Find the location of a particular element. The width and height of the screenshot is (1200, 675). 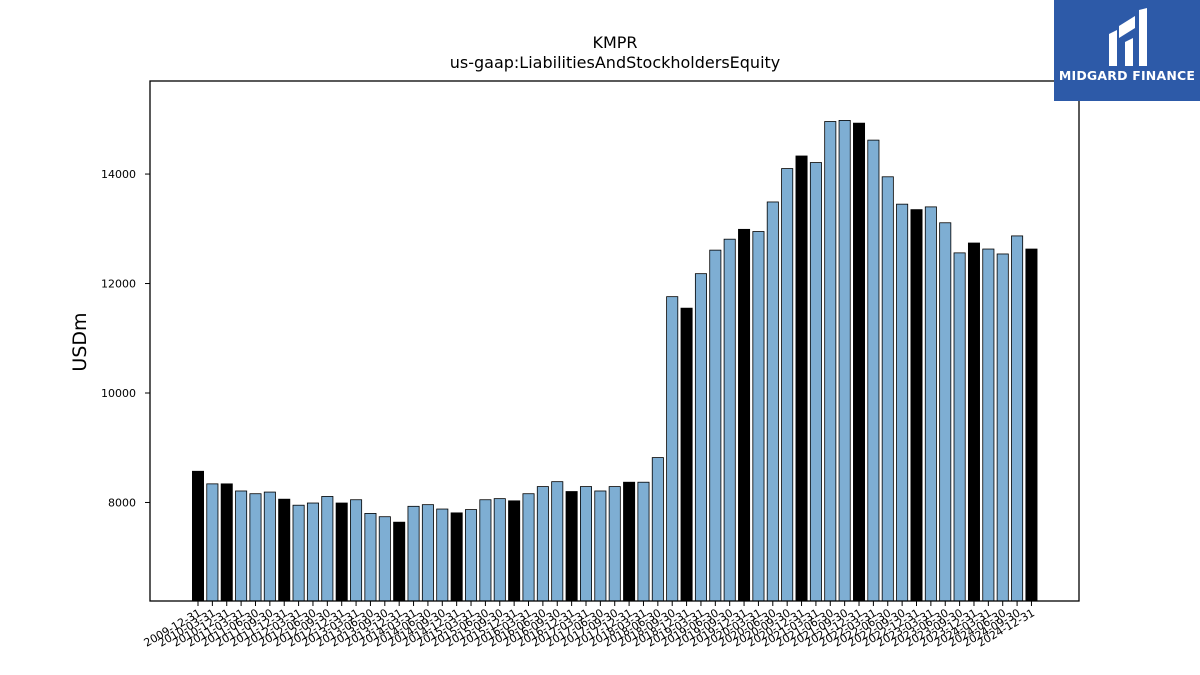

y-tick-label: 8000 is located at coordinates (122, 502).